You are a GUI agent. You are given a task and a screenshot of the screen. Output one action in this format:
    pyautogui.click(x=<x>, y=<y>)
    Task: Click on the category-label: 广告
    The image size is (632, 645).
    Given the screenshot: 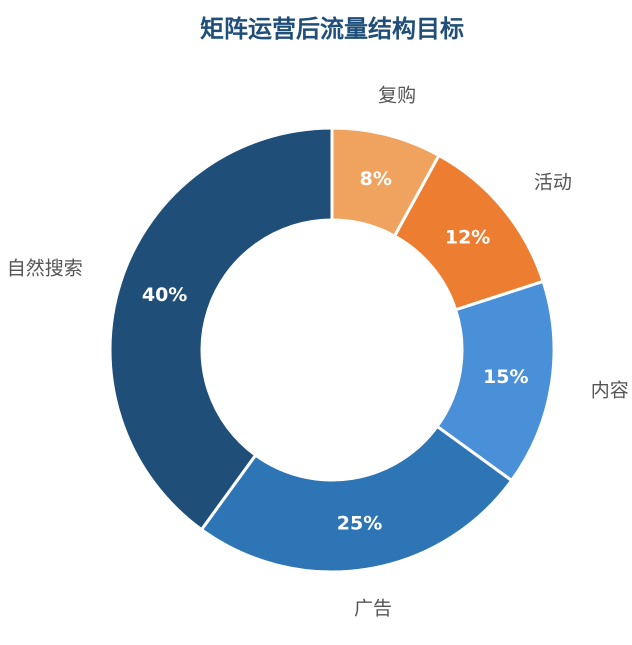 What is the action you would take?
    pyautogui.click(x=373, y=608)
    